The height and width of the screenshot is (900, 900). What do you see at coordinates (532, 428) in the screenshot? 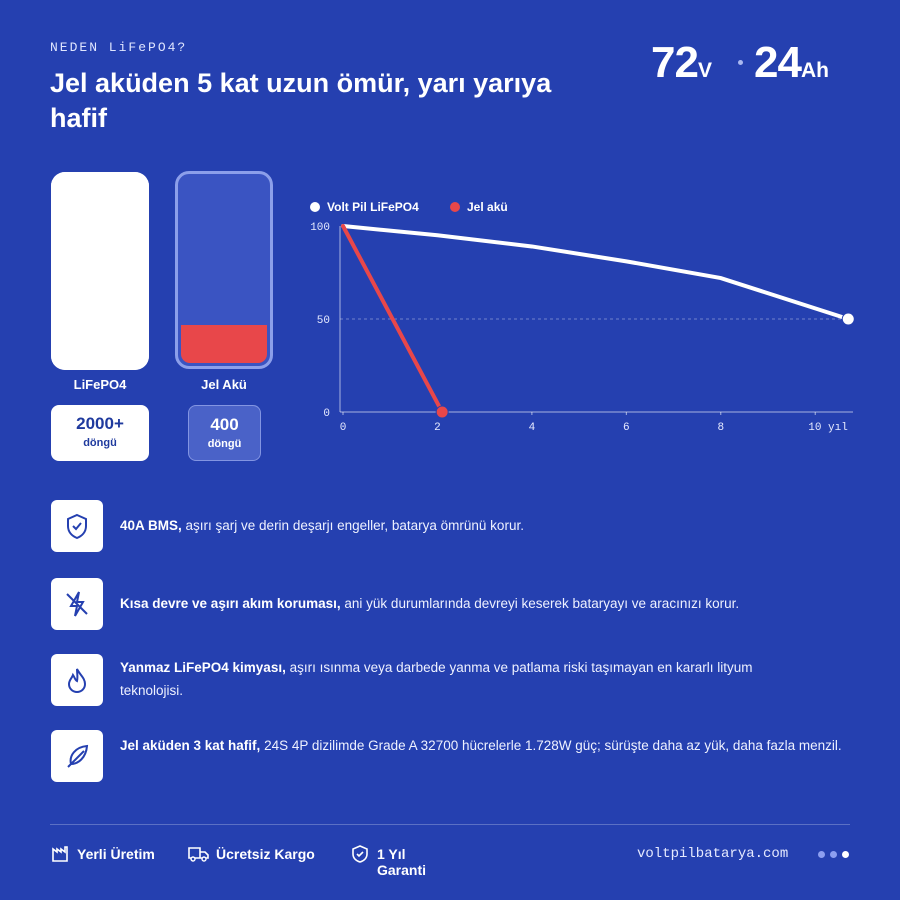
I see `x-tick-label: 4` at bounding box center [532, 428].